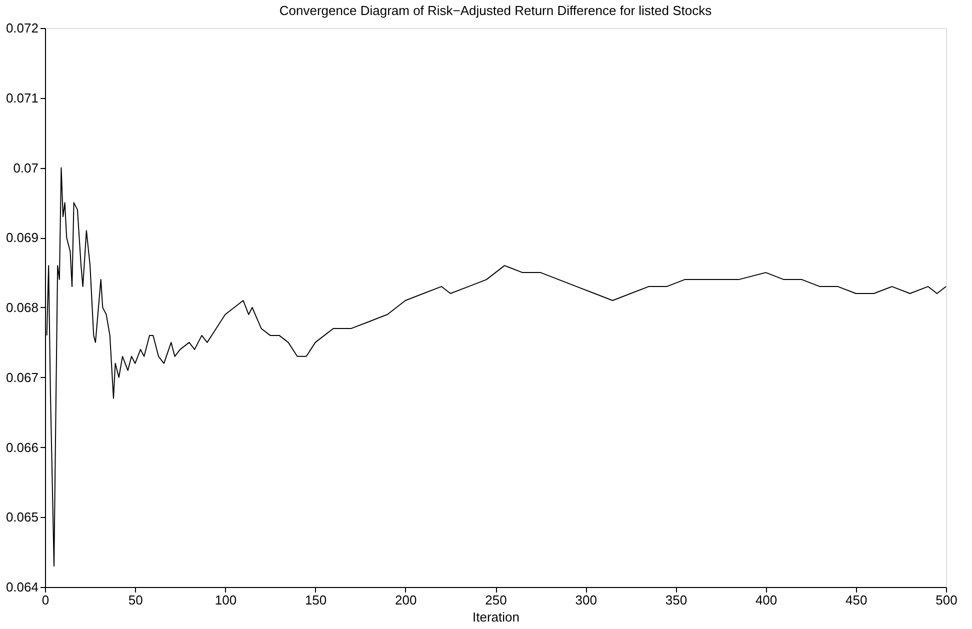 The height and width of the screenshot is (629, 972). What do you see at coordinates (22, 377) in the screenshot?
I see `y-tick-label: 0.067` at bounding box center [22, 377].